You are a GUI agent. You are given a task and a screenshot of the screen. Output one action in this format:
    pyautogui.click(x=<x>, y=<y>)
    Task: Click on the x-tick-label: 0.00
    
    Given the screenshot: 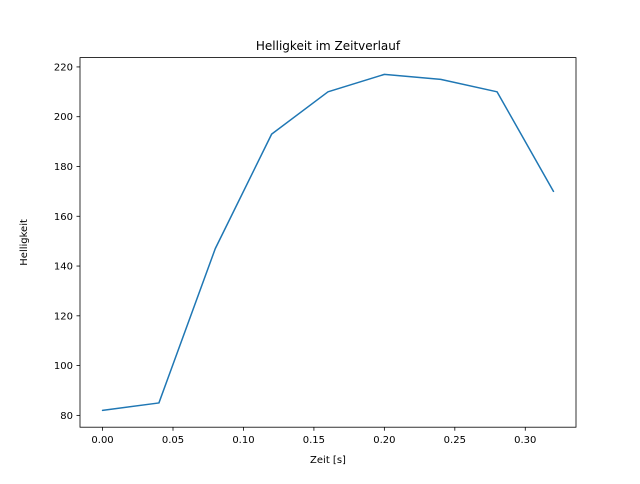 What is the action you would take?
    pyautogui.click(x=102, y=440)
    